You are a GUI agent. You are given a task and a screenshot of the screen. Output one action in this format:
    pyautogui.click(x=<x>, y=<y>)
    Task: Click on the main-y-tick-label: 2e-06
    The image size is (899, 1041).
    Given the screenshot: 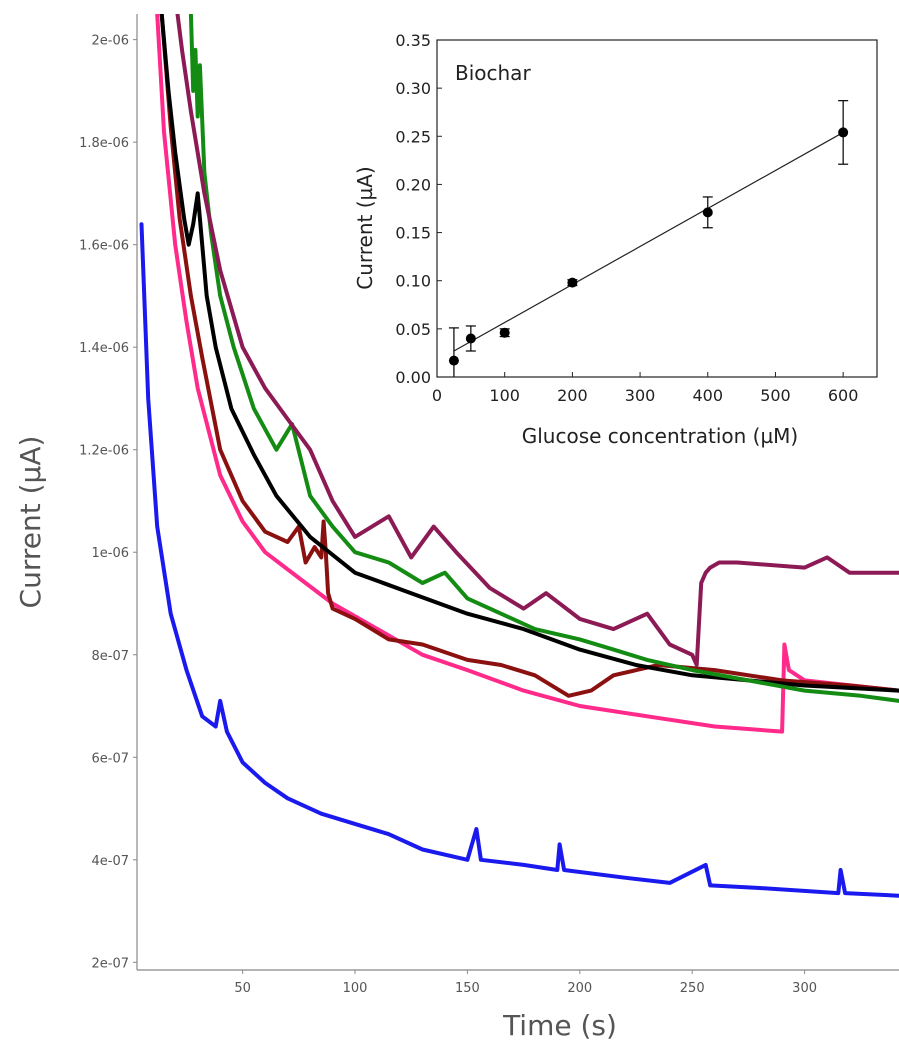 What is the action you would take?
    pyautogui.click(x=110, y=41)
    